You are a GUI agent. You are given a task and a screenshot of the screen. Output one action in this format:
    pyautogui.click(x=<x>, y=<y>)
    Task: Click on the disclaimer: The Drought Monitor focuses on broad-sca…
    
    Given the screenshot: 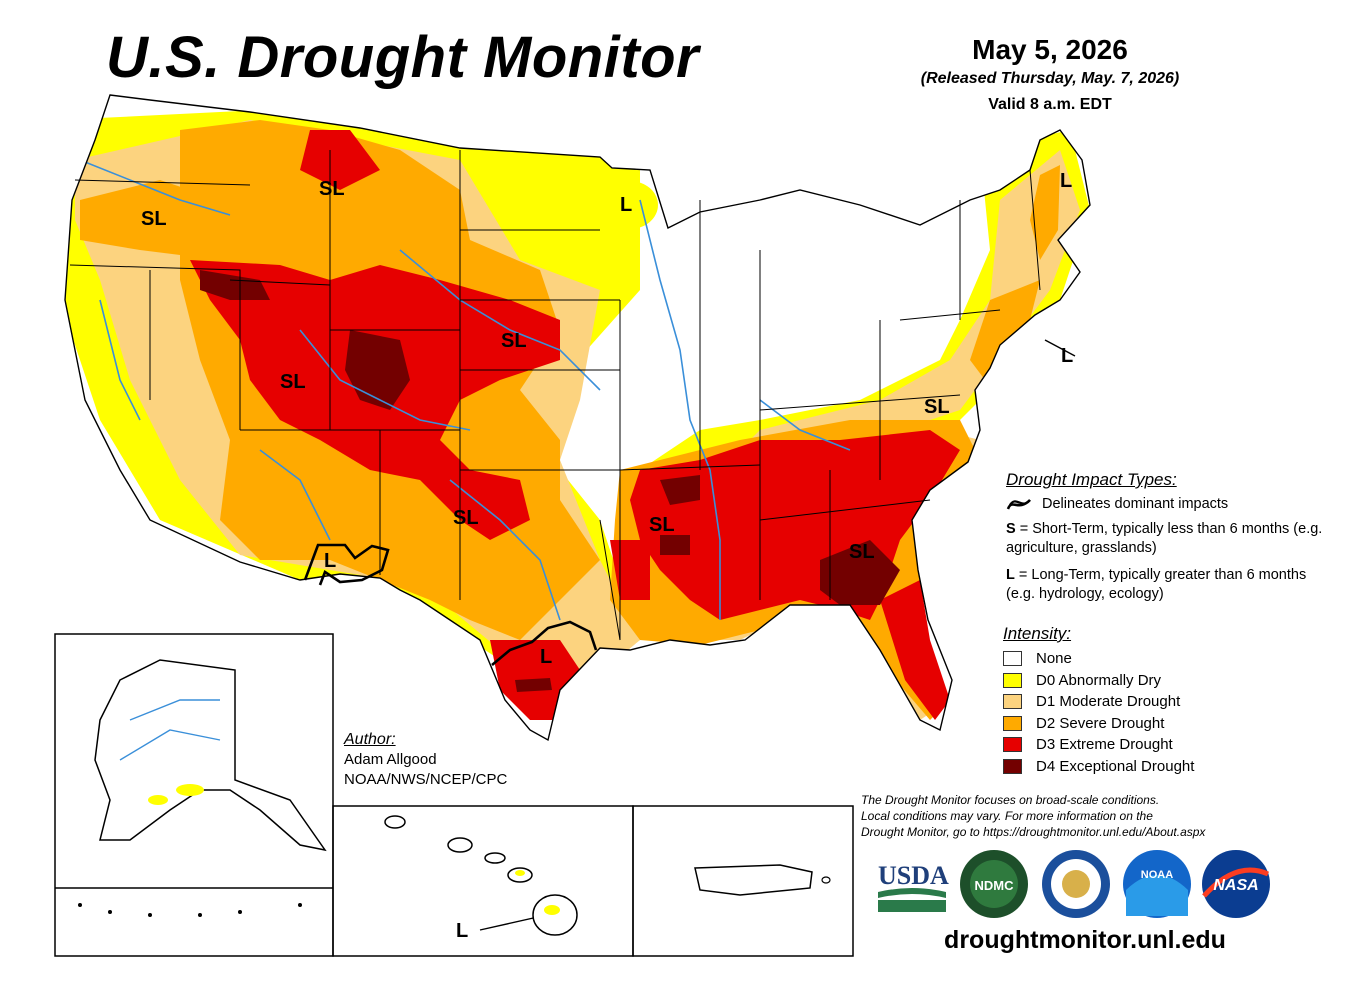 What is the action you would take?
    pyautogui.click(x=1081, y=816)
    